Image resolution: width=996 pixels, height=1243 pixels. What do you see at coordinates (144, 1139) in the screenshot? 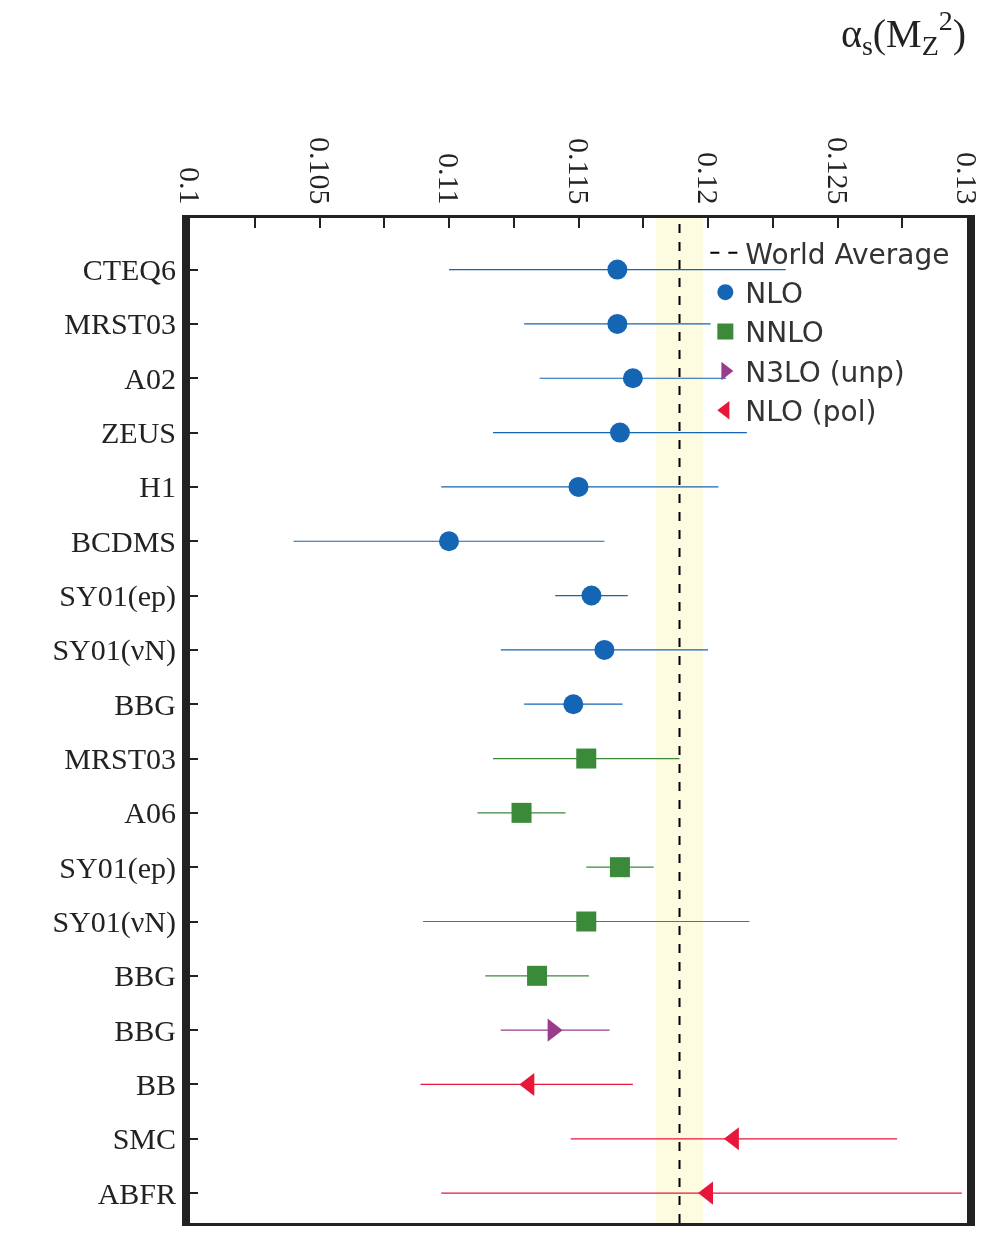
I see `y-tick-label: SMC` at bounding box center [144, 1139].